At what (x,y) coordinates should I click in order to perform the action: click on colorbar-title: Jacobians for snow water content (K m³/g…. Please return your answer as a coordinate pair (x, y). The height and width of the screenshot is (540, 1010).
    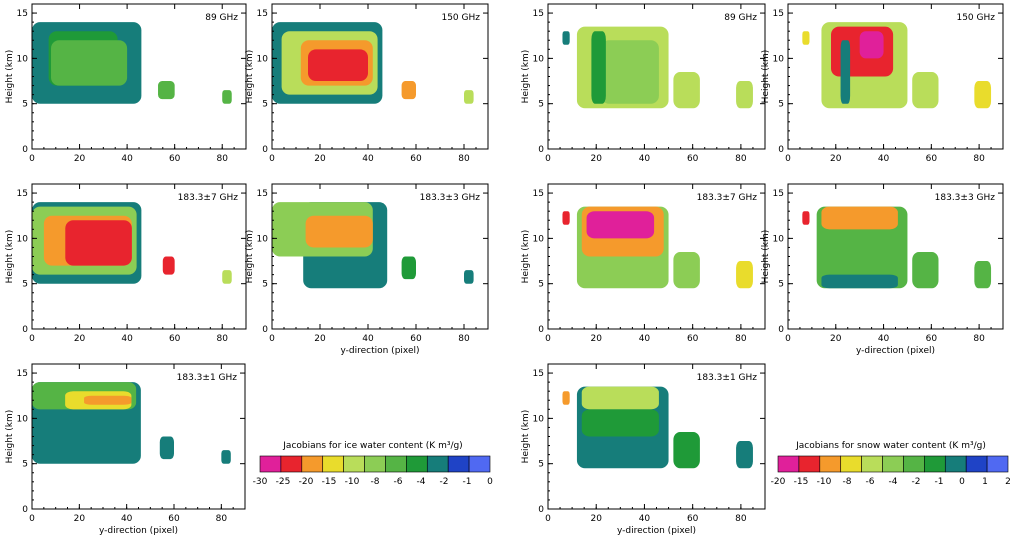
    Looking at the image, I should click on (890, 446).